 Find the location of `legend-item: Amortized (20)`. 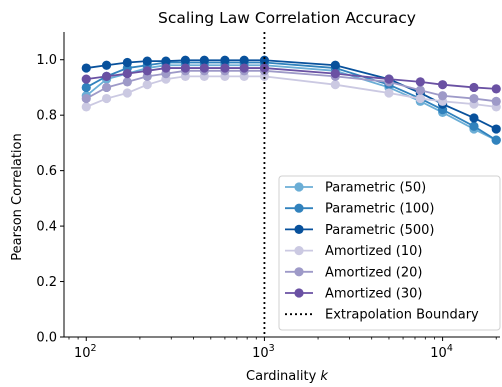

legend-item: Amortized (20) is located at coordinates (353, 272).